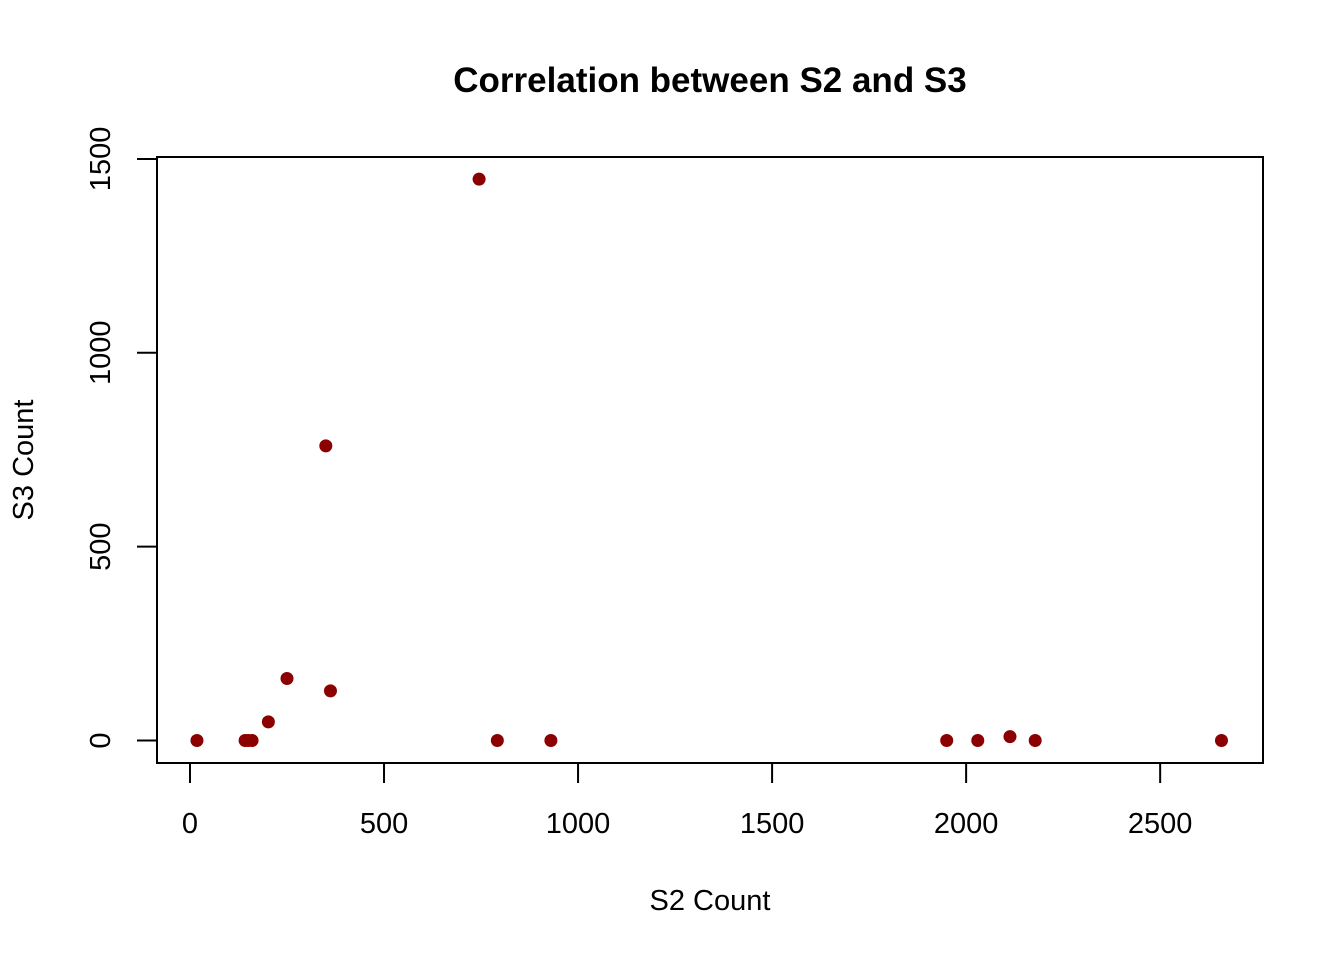  What do you see at coordinates (966, 824) in the screenshot?
I see `x-tick-label: 2000` at bounding box center [966, 824].